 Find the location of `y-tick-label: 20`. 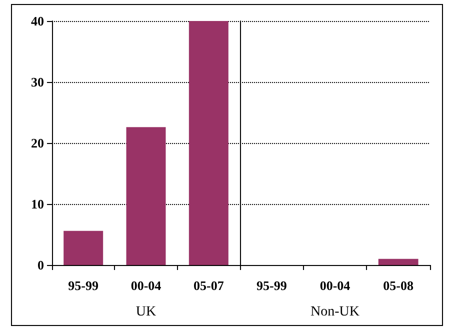

y-tick-label: 20 is located at coordinates (37, 143).